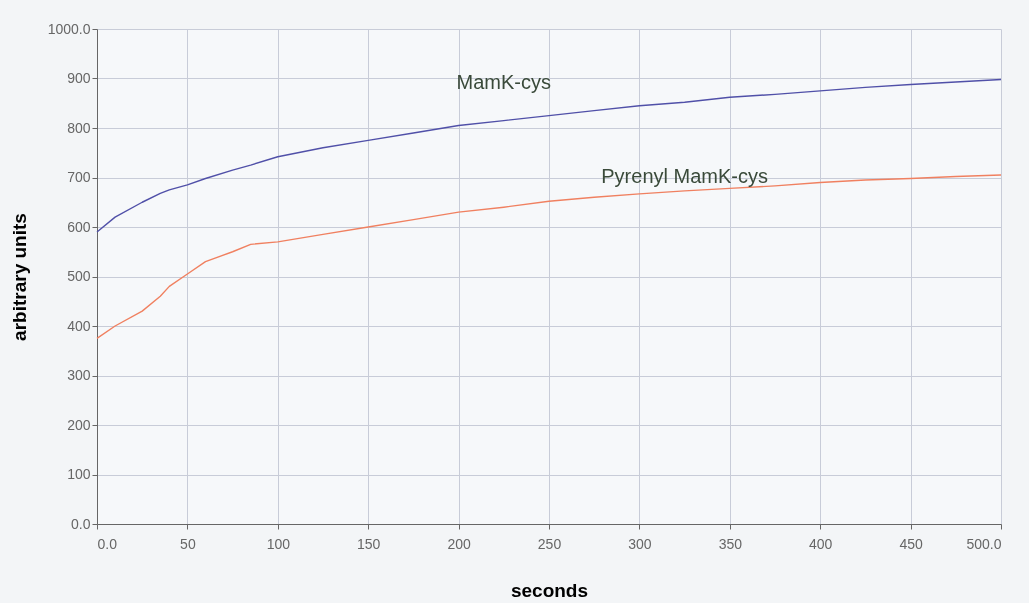 The image size is (1029, 603). Describe the element at coordinates (79, 226) in the screenshot. I see `y-tick-label: 600` at that location.